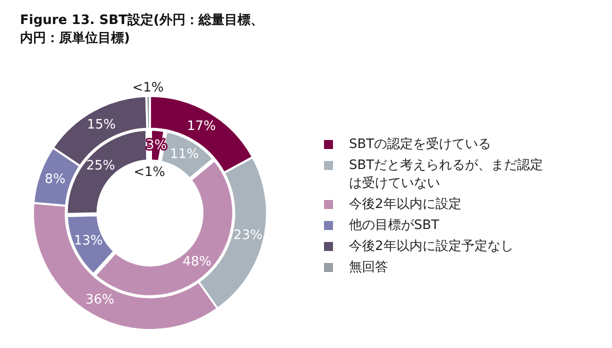 The width and height of the screenshot is (612, 348). What do you see at coordinates (369, 268) in the screenshot?
I see `legend-label: 無回答` at bounding box center [369, 268].